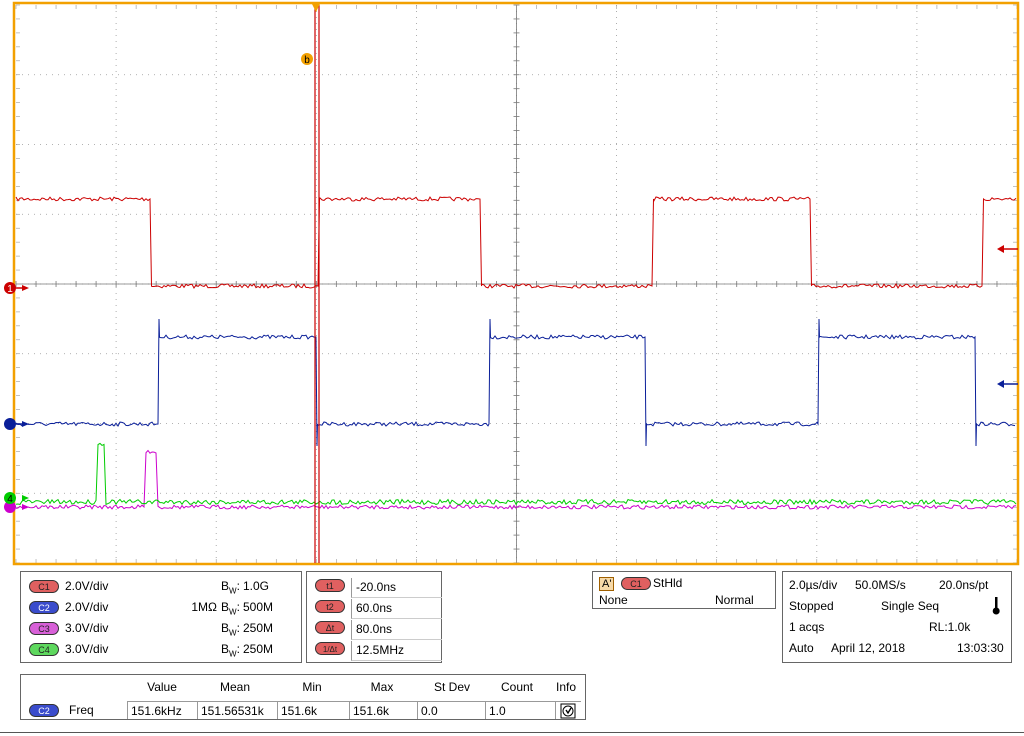  I want to click on record-length: RL:1.0k, so click(950, 627).